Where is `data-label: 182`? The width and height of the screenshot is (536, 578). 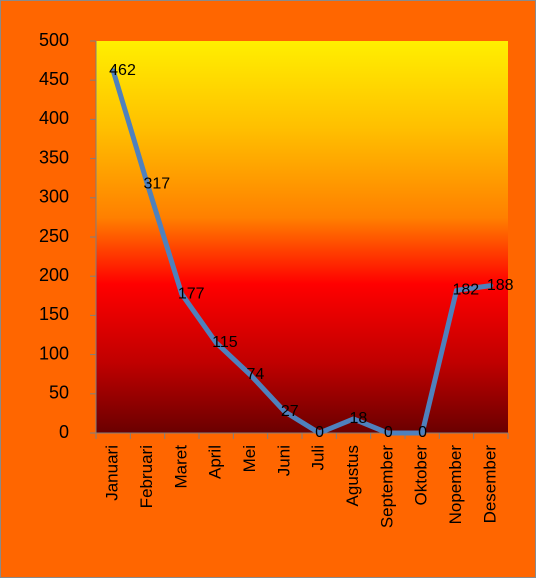 data-label: 182 is located at coordinates (466, 290).